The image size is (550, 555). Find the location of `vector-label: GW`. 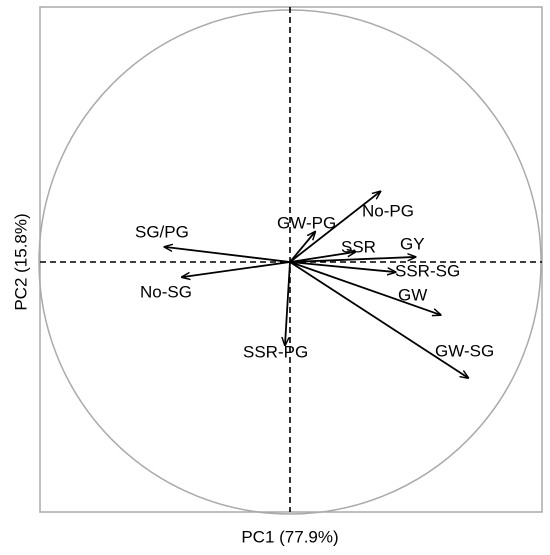

vector-label: GW is located at coordinates (412, 294).